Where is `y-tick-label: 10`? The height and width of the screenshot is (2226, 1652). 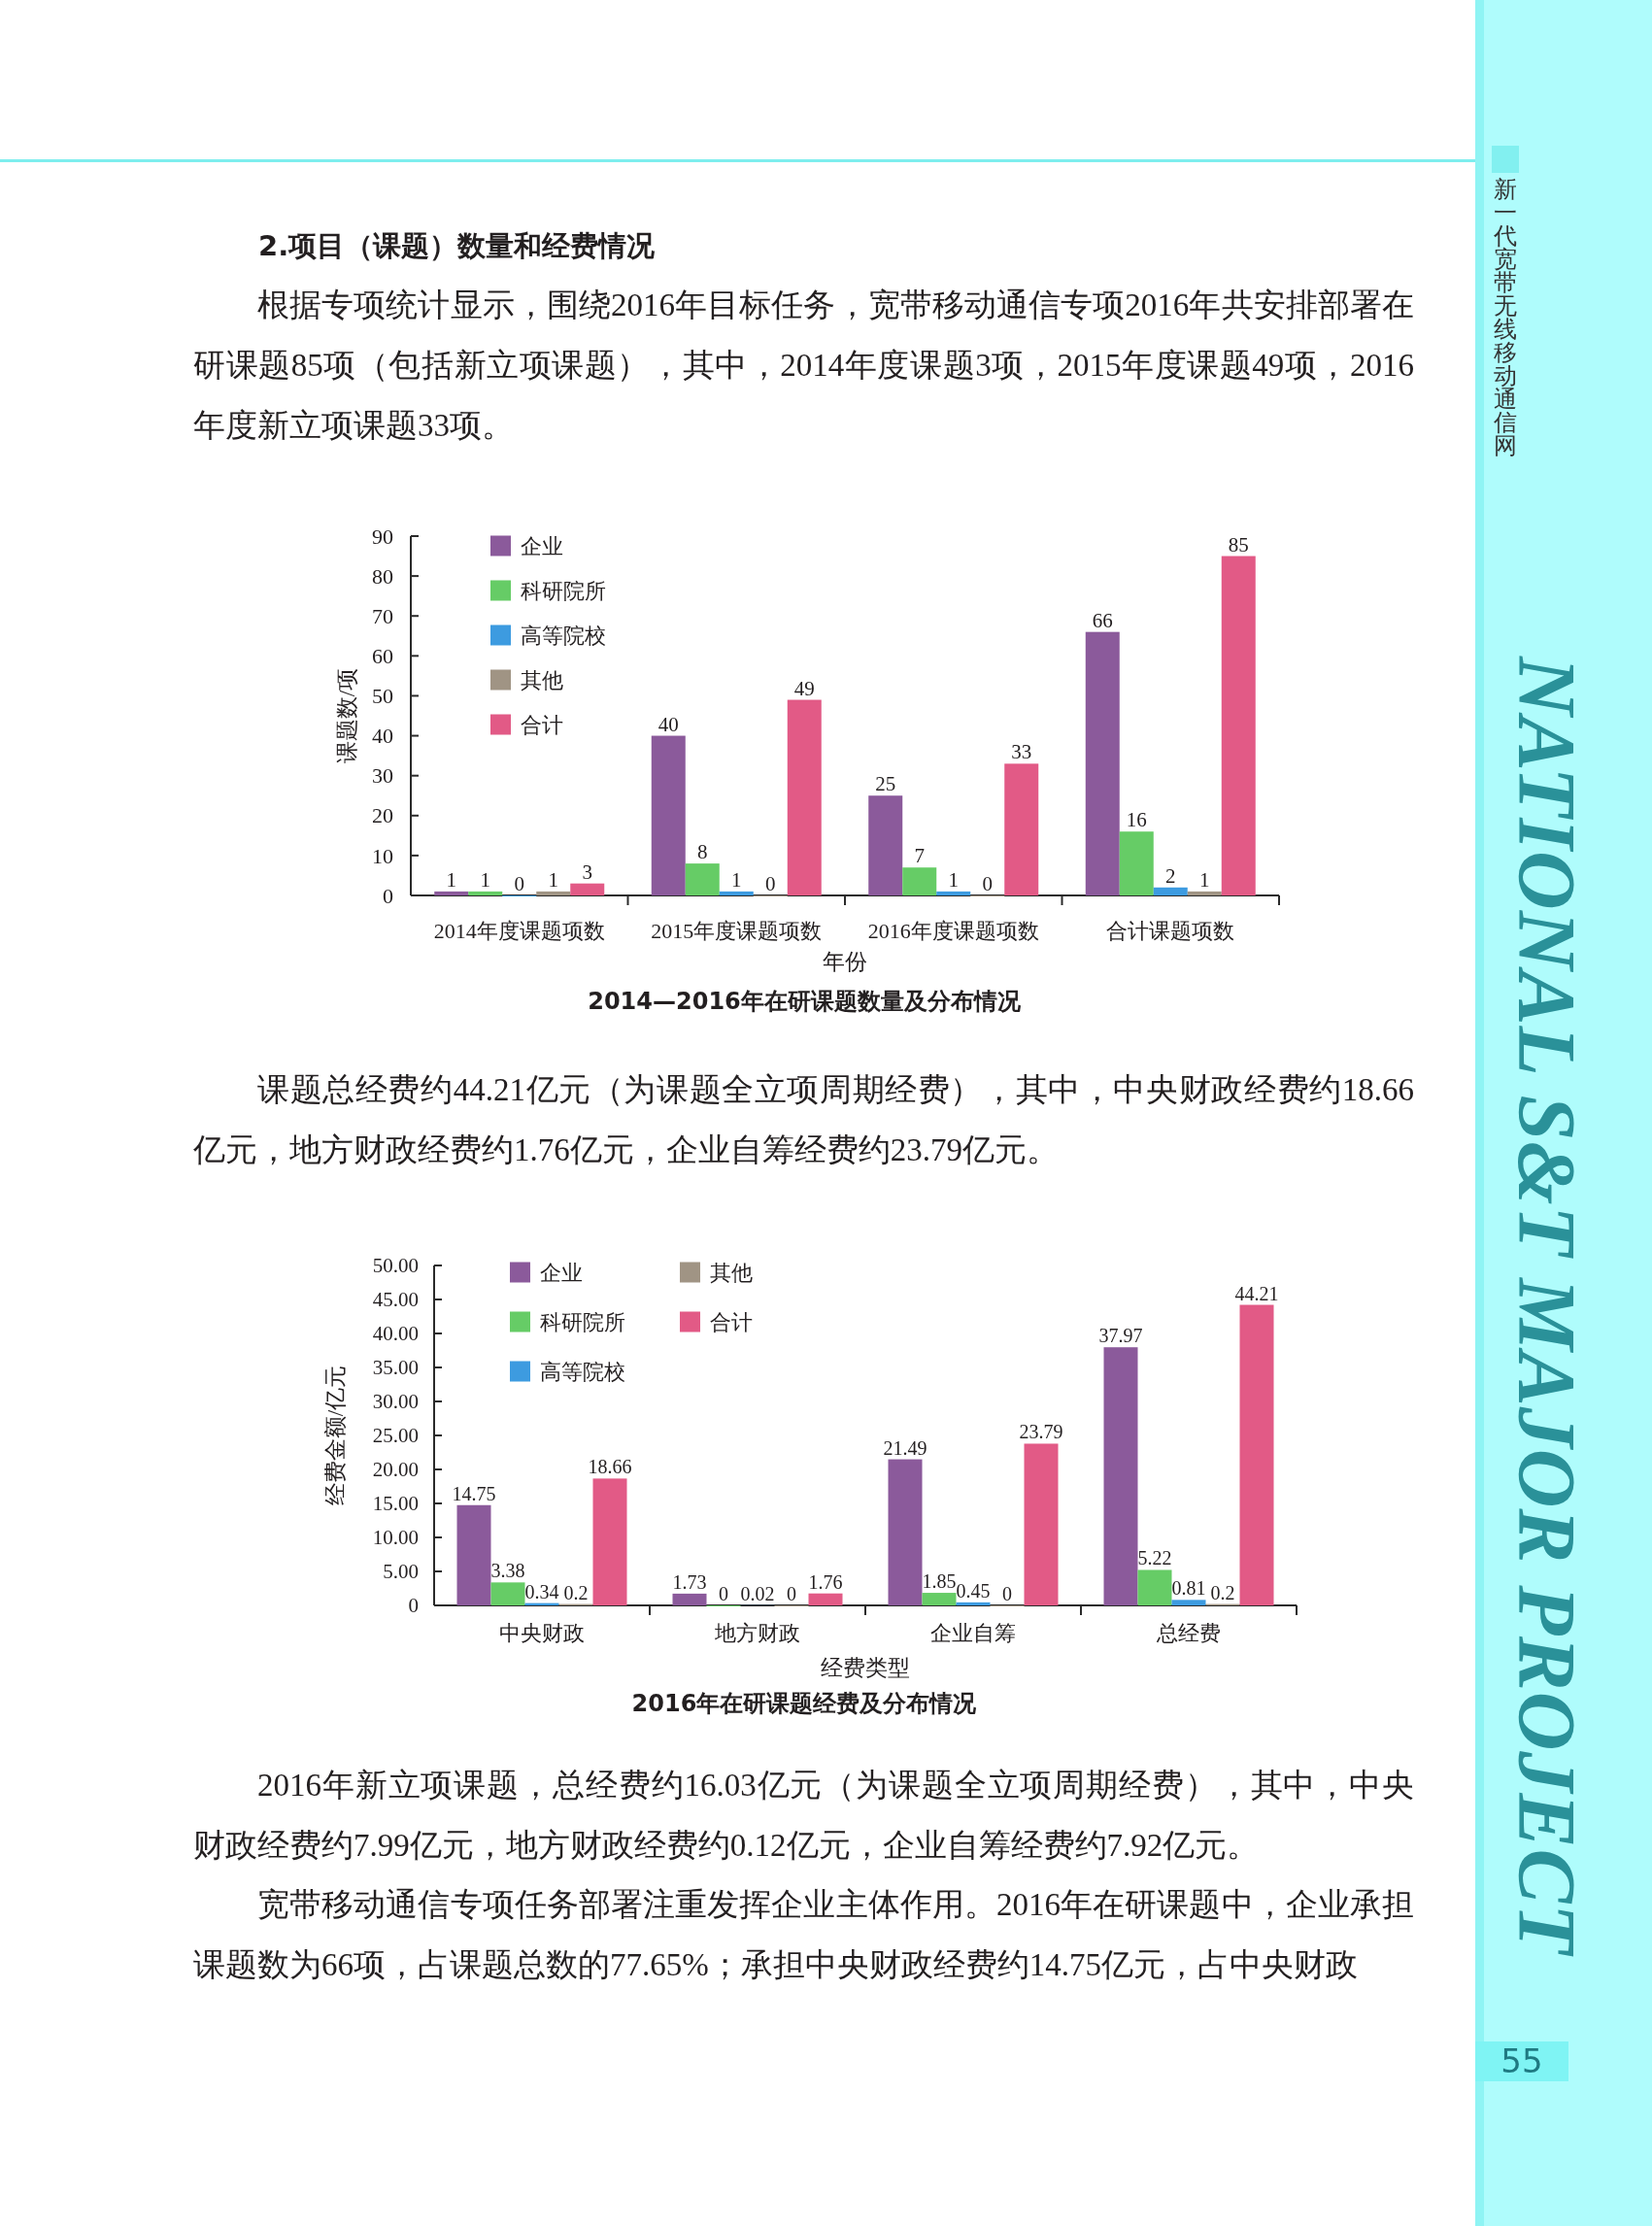
y-tick-label: 10 is located at coordinates (382, 855).